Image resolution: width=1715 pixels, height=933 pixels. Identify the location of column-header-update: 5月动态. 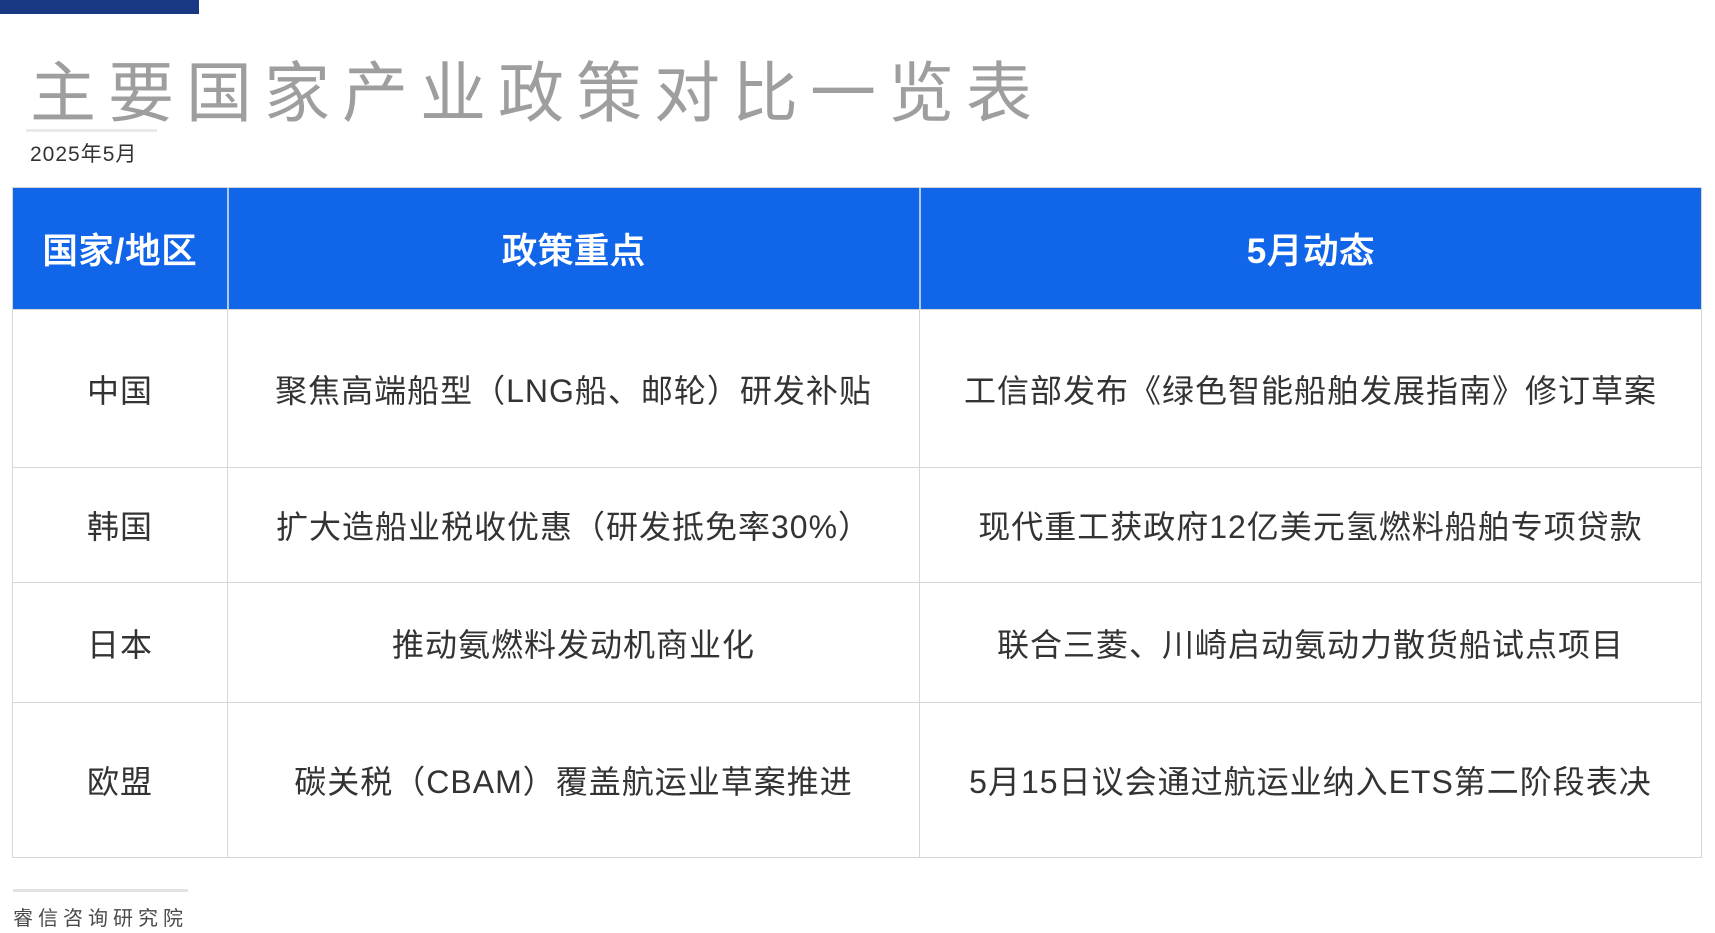
(1310, 248).